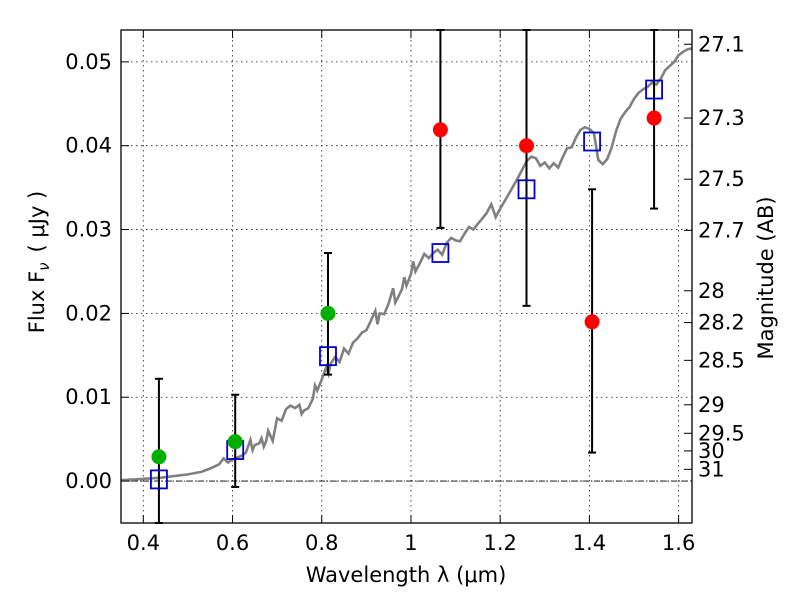 Image resolution: width=800 pixels, height=600 pixels. Describe the element at coordinates (721, 360) in the screenshot. I see `right-tick-label: 28.5` at that location.